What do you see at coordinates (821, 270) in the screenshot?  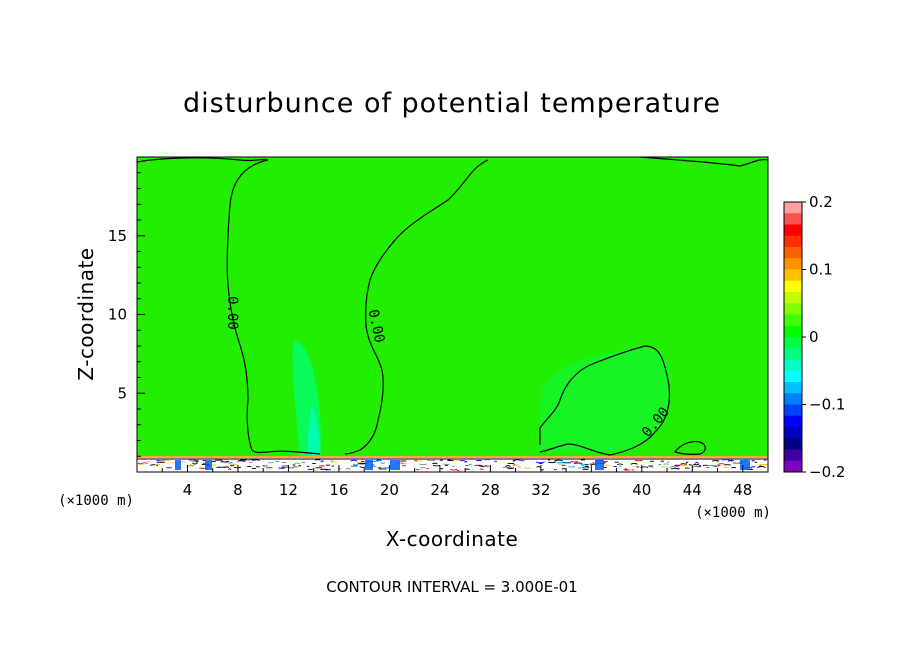 I see `colorbar-label: 0.1` at bounding box center [821, 270].